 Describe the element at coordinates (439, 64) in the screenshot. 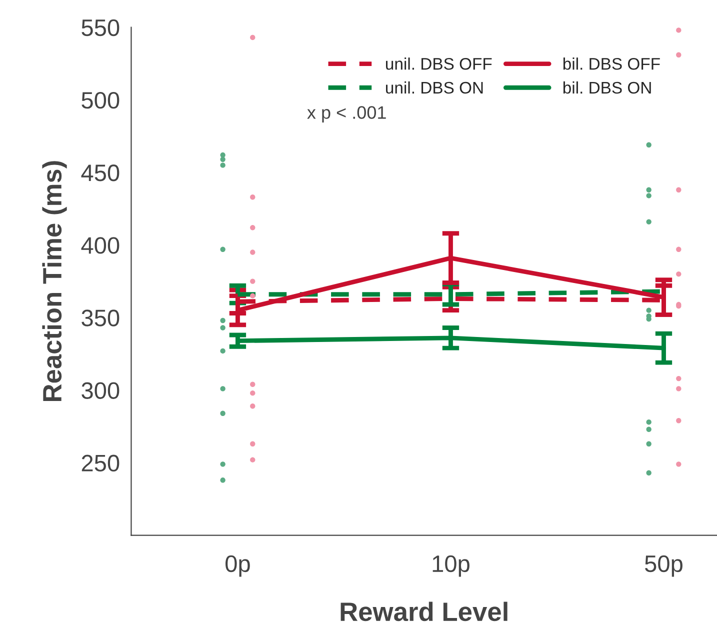

I see `legend-label: unil. DBS OFF` at that location.